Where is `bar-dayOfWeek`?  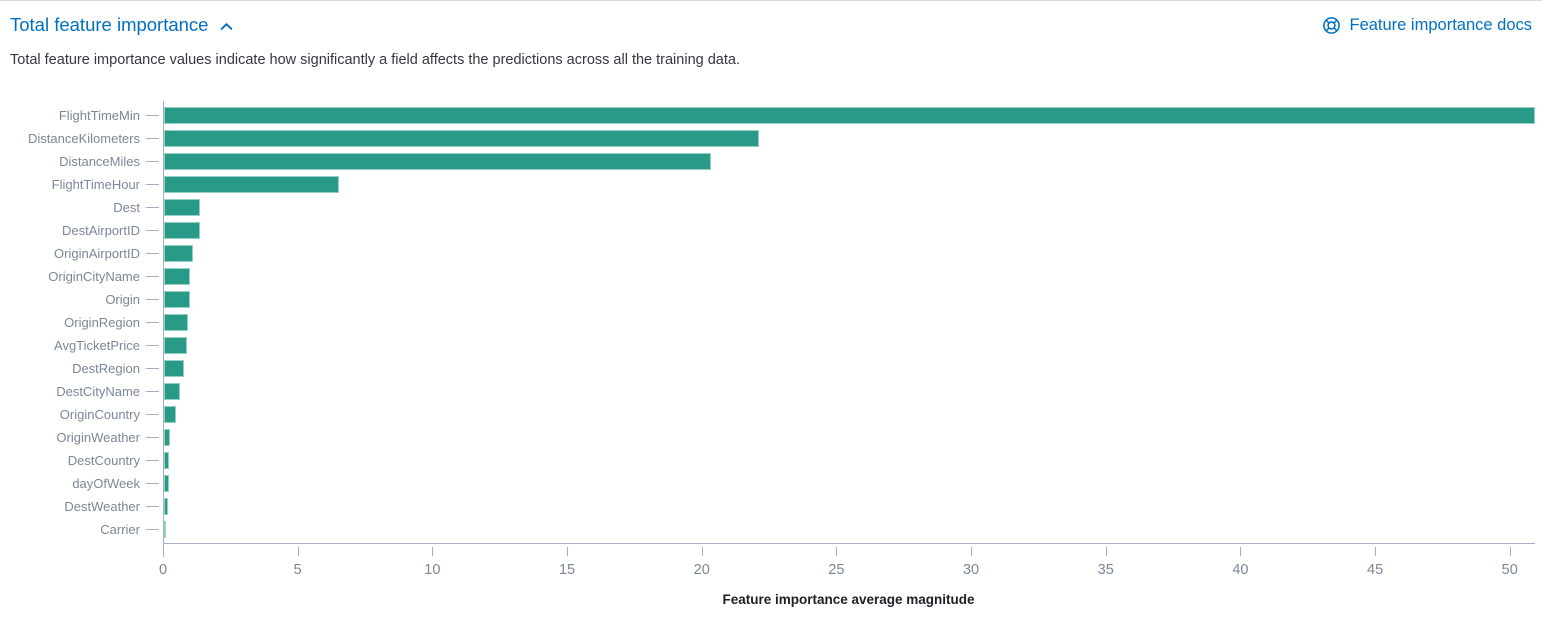
bar-dayOfWeek is located at coordinates (166, 483).